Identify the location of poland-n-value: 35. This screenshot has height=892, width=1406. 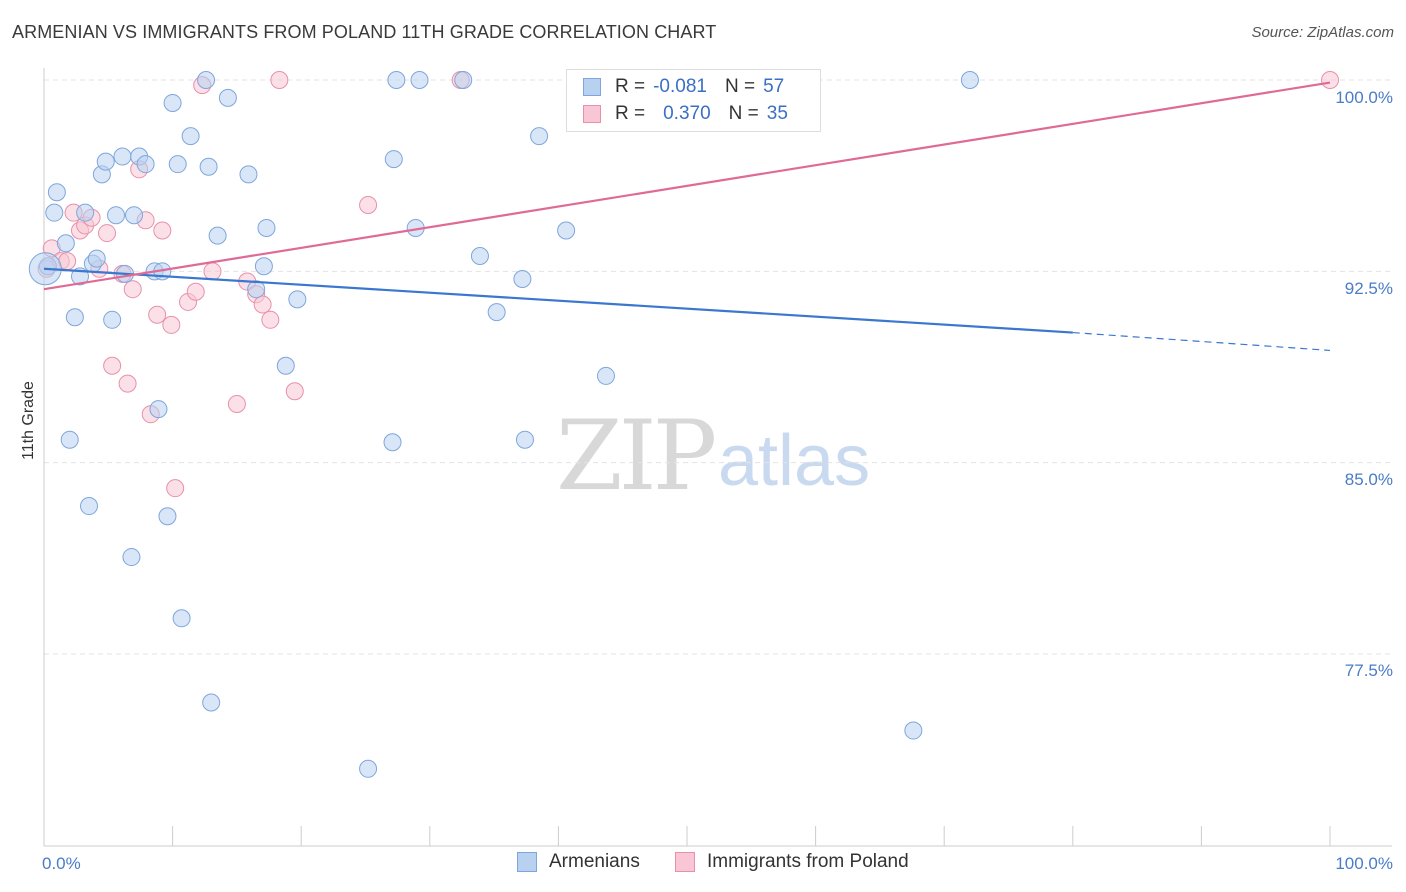
(777, 113).